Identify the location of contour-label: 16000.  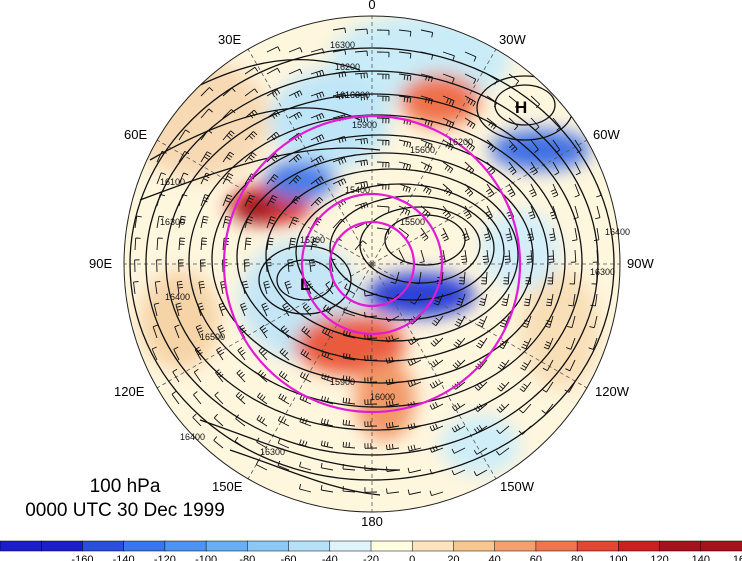
(382, 397).